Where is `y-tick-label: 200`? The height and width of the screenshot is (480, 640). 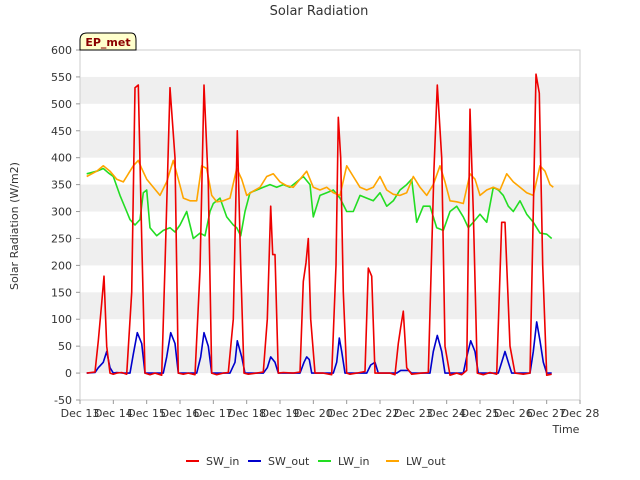 y-tick-label: 200 is located at coordinates (61, 265).